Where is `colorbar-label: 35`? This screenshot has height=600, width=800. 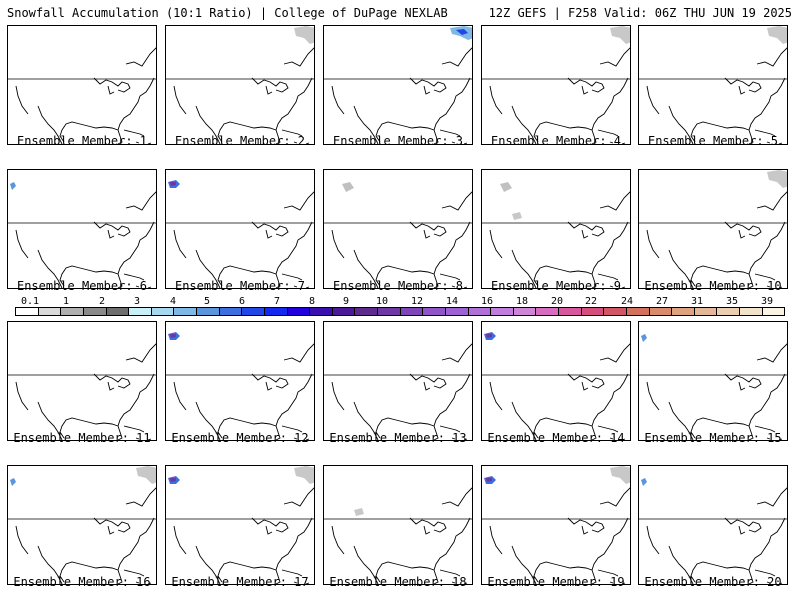
colorbar-label: 35 is located at coordinates (732, 301).